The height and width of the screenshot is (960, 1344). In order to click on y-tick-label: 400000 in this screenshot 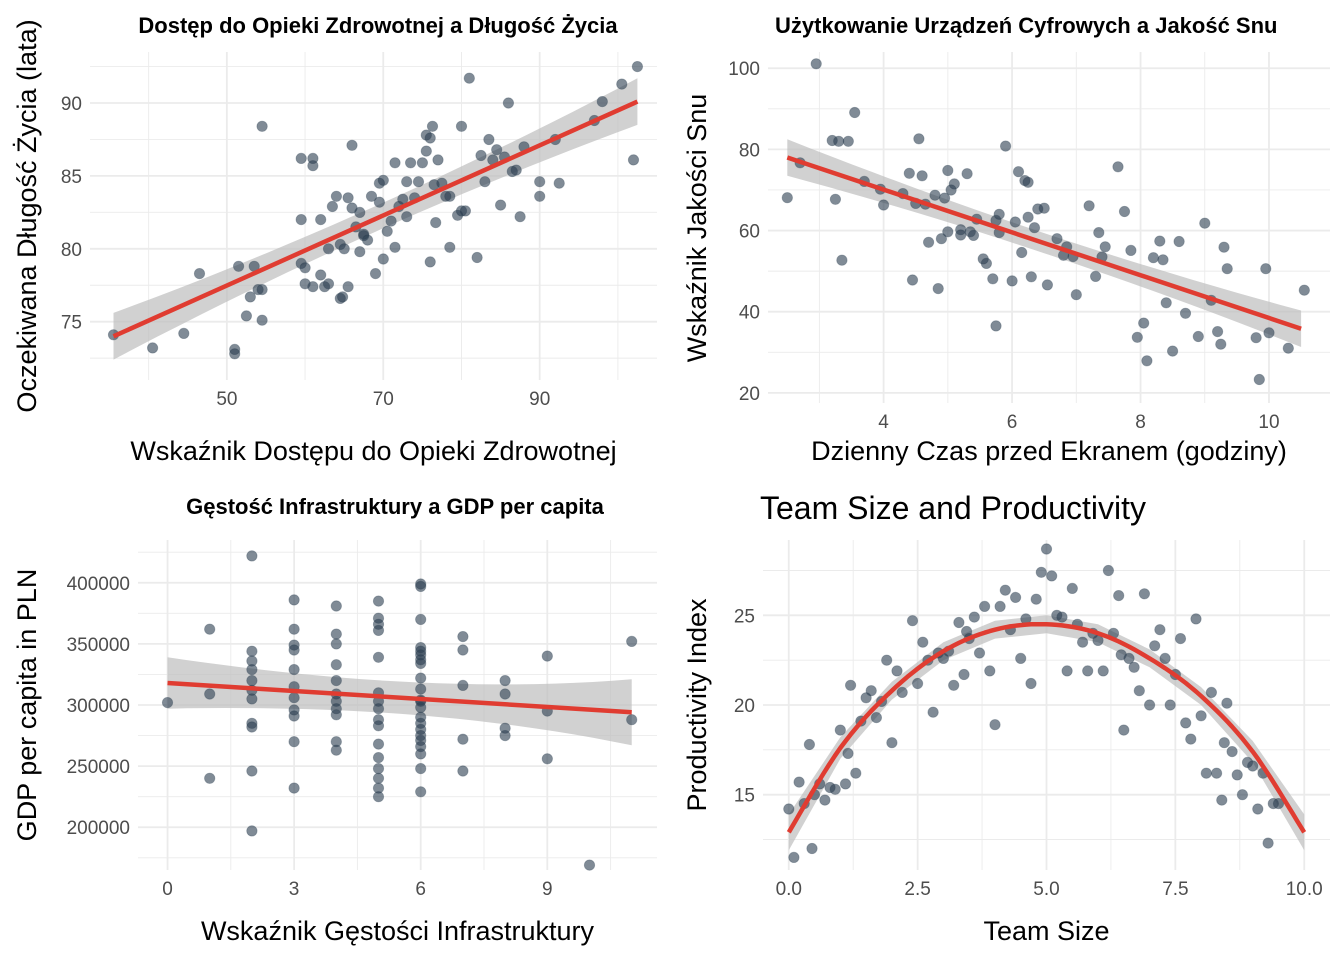, I will do `click(98, 584)`.